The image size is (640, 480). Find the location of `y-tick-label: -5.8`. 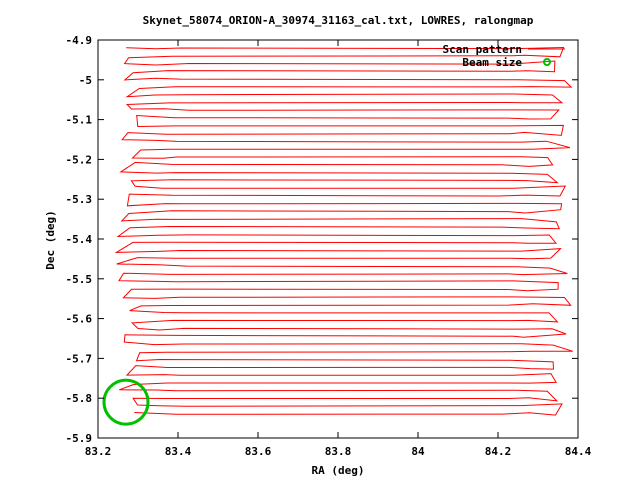

y-tick-label: -5.8 is located at coordinates (79, 398).